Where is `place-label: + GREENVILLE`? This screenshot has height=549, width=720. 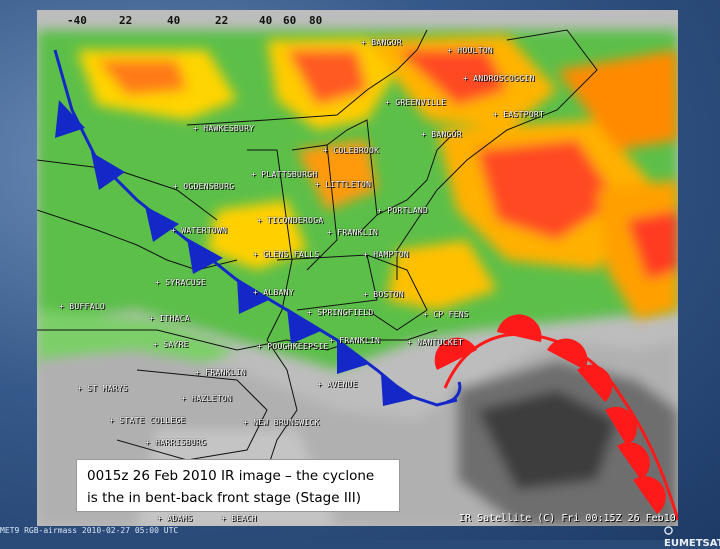
place-label: + GREENVILLE is located at coordinates (416, 102).